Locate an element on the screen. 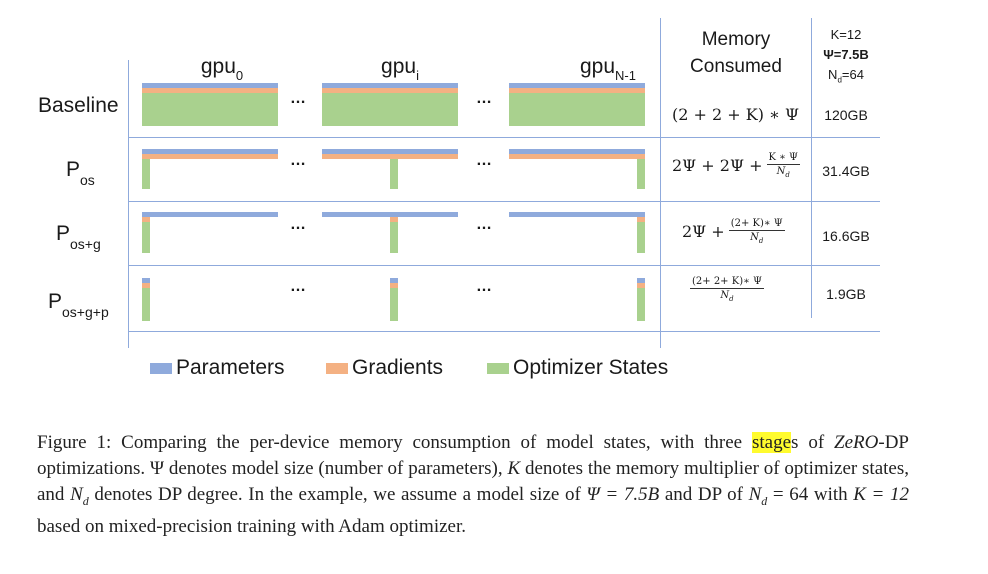  row-label-pos: Pos is located at coordinates (80, 173).